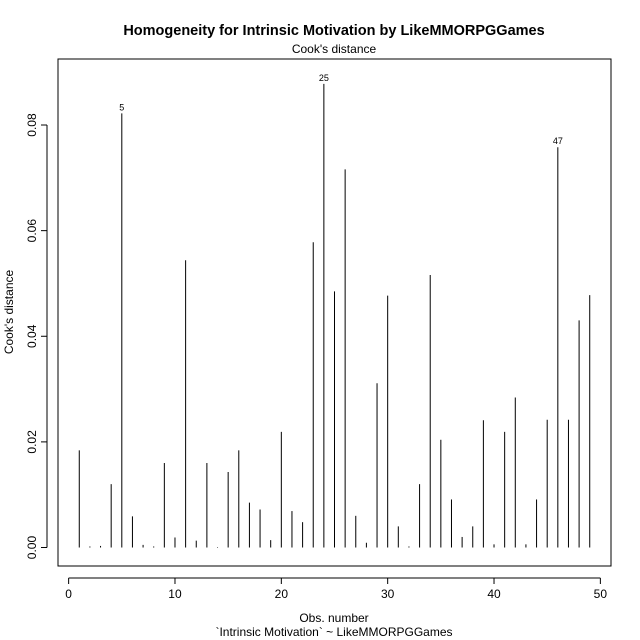  What do you see at coordinates (175, 594) in the screenshot?
I see `x-tick-label: 10` at bounding box center [175, 594].